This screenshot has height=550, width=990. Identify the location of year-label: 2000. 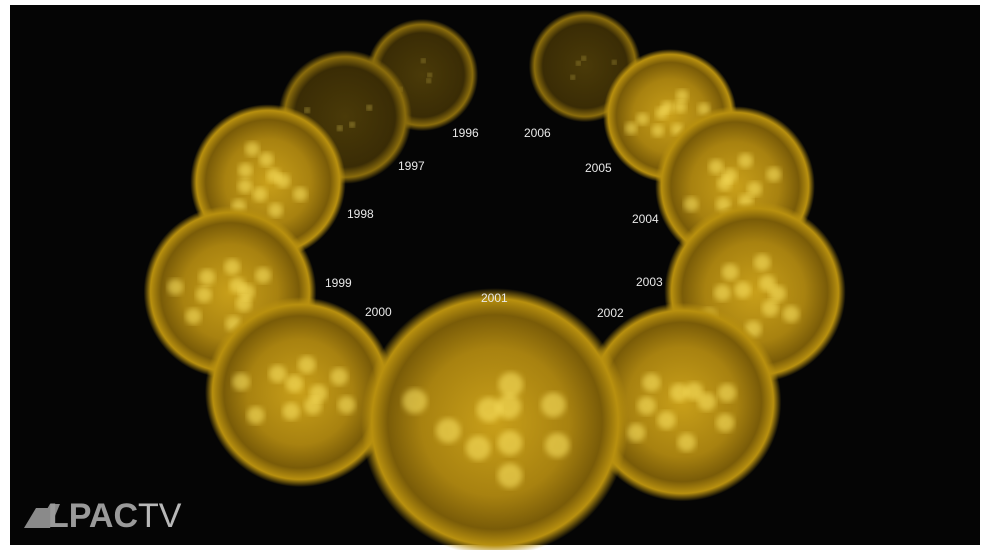
(378, 312).